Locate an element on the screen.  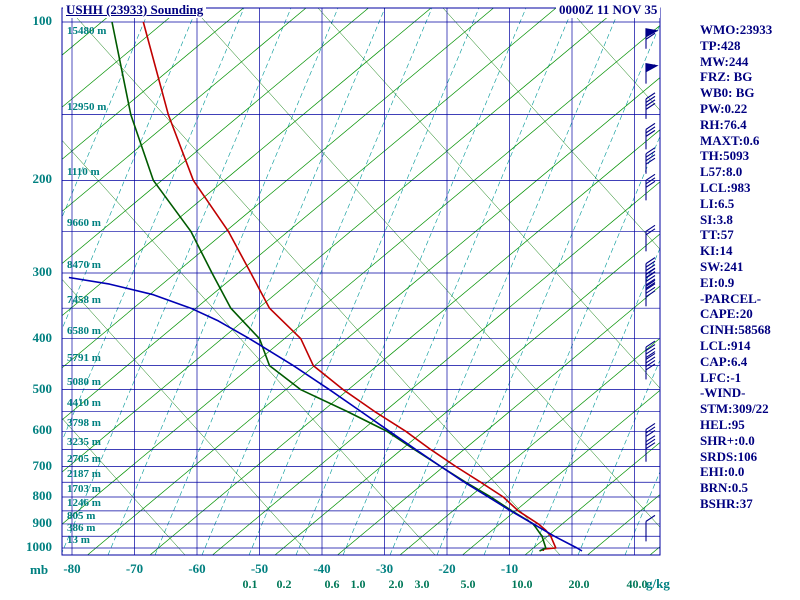
stat-line: STM:309/22 is located at coordinates (734, 409).